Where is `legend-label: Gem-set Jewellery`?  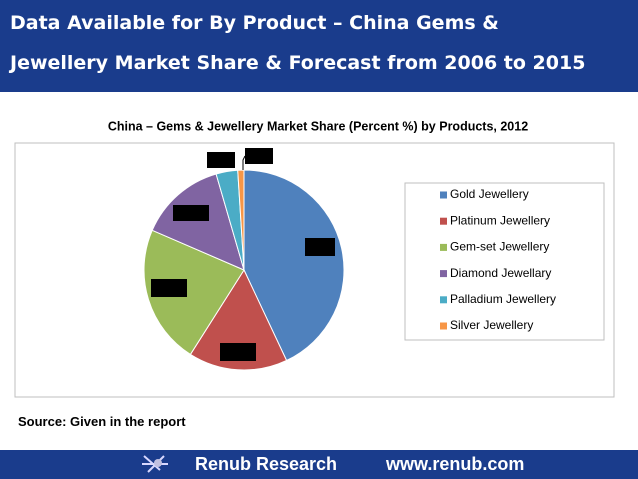 legend-label: Gem-set Jewellery is located at coordinates (499, 247).